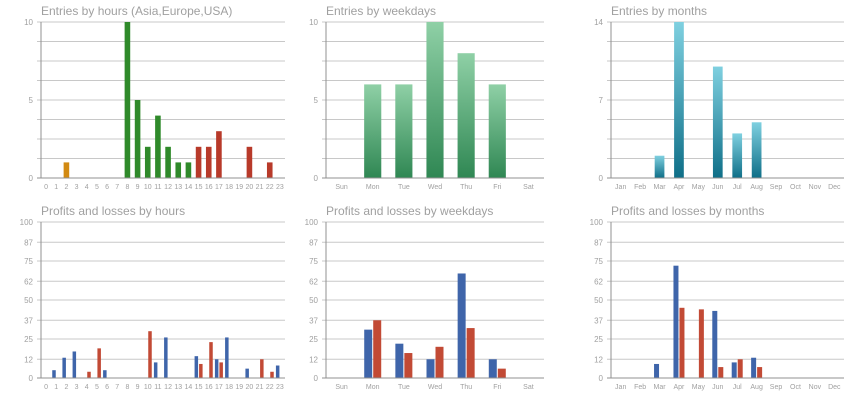 The height and width of the screenshot is (405, 860). Describe the element at coordinates (107, 187) in the screenshot. I see `x-tick-label: 6` at that location.